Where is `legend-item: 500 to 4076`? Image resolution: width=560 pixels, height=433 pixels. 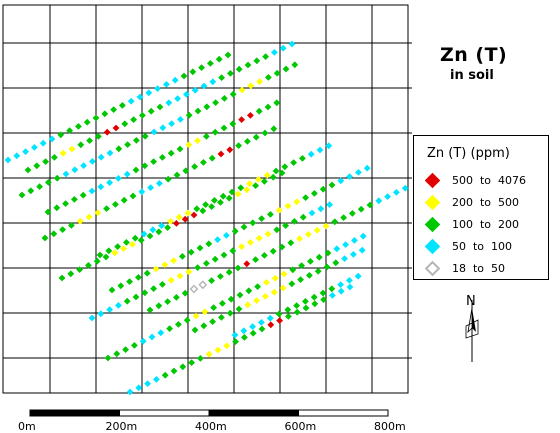 legend-item: 500 to 4076 is located at coordinates (475, 180).